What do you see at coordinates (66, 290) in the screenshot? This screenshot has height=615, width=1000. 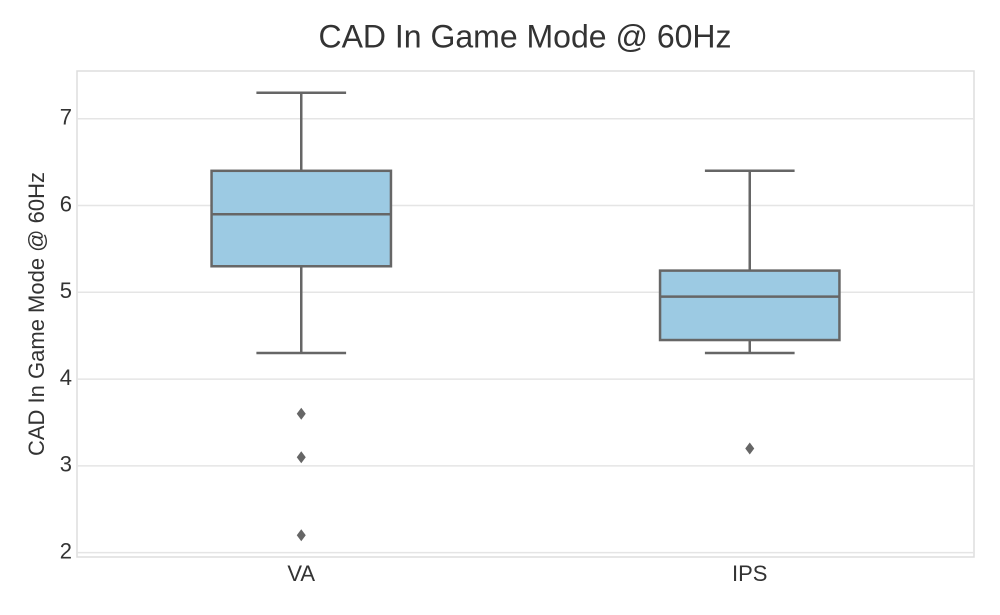 I see `y-tick-label: 5` at bounding box center [66, 290].